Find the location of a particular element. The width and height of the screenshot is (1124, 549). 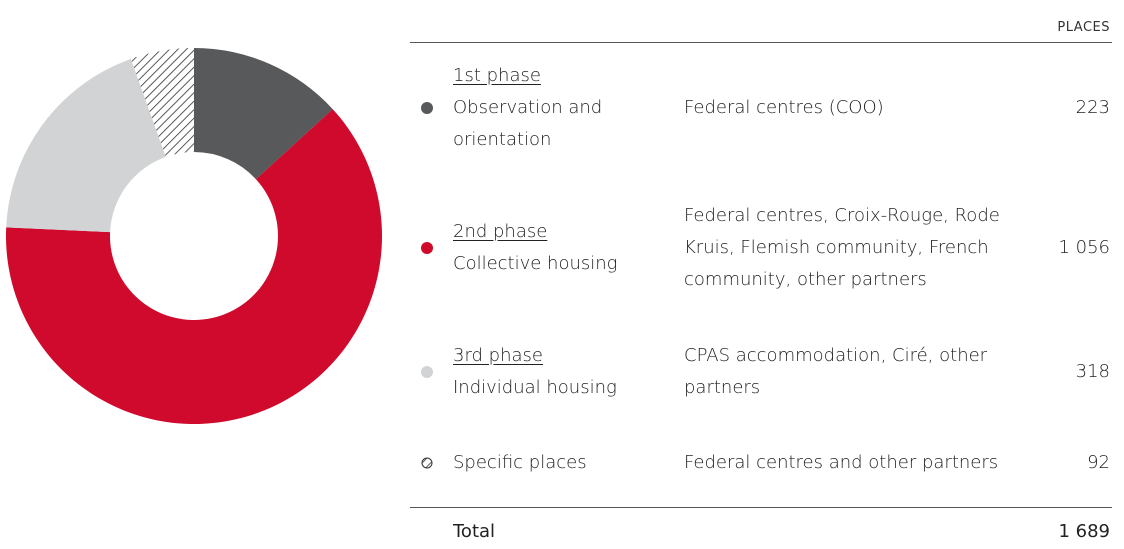

partners: Federal centres and other partners is located at coordinates (841, 462).